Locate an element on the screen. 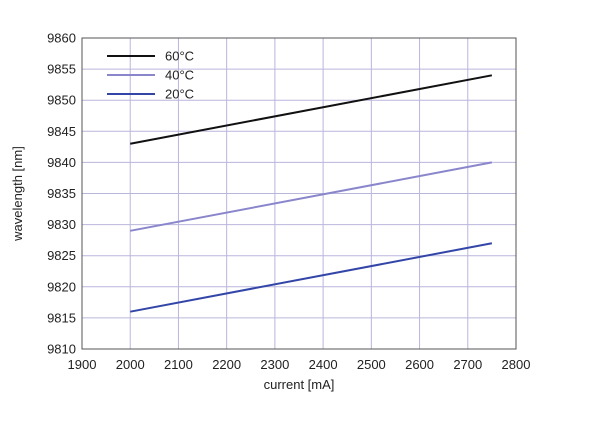 The height and width of the screenshot is (427, 600). x-tick-label: 2100 is located at coordinates (178, 364).